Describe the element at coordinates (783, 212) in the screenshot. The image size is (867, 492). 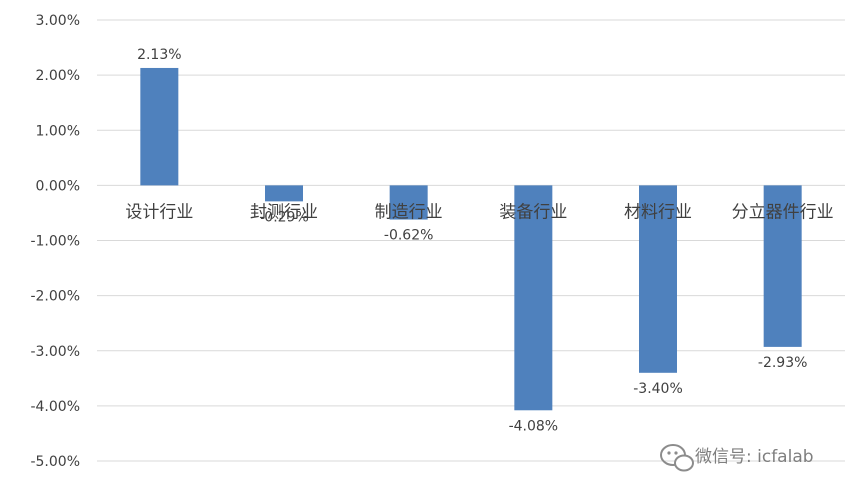
I see `category-label: 分立器件行业` at that location.